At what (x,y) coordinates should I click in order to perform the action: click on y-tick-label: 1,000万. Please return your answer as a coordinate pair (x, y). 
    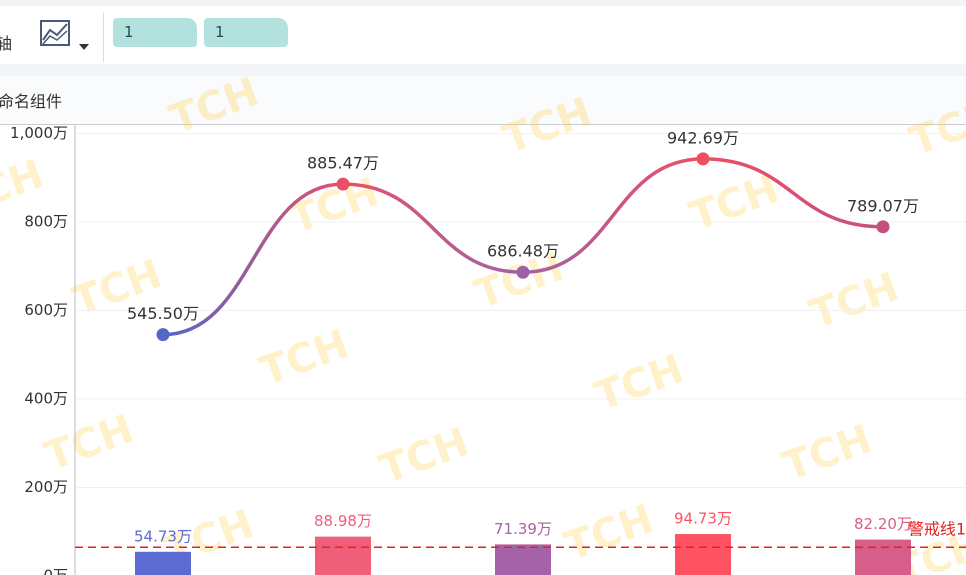
    Looking at the image, I should click on (39, 133).